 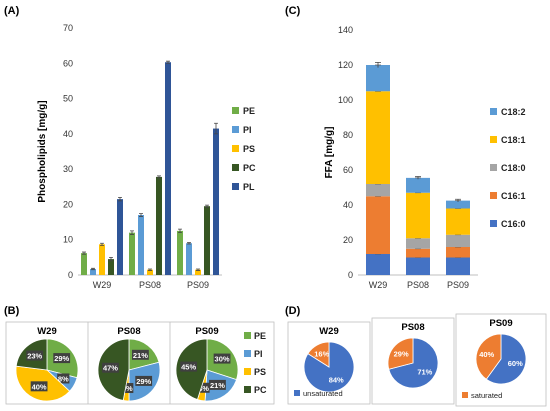 What do you see at coordinates (84, 264) in the screenshot?
I see `bar-pe-w29` at bounding box center [84, 264].